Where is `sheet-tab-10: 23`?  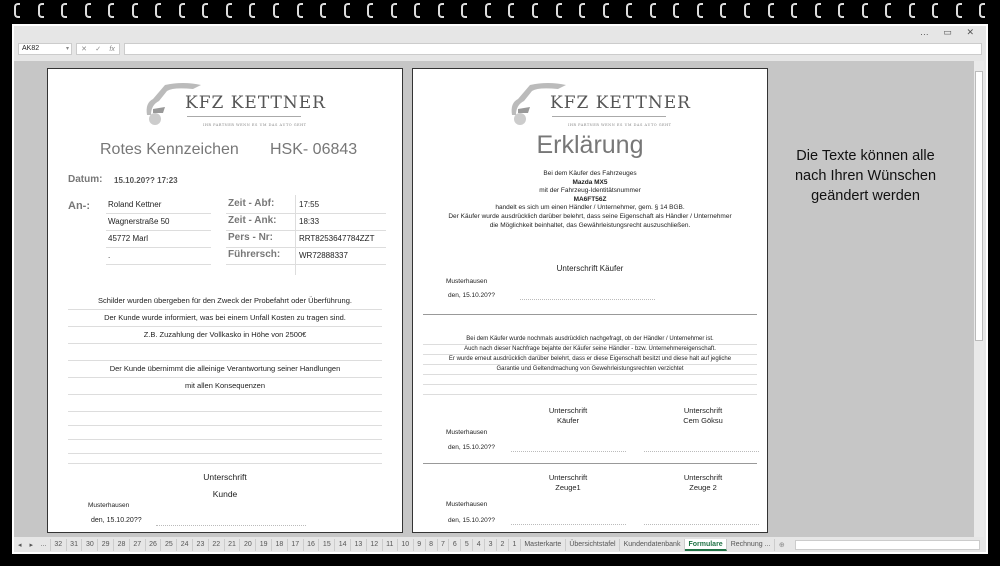 sheet-tab-10: 23 is located at coordinates (201, 545).